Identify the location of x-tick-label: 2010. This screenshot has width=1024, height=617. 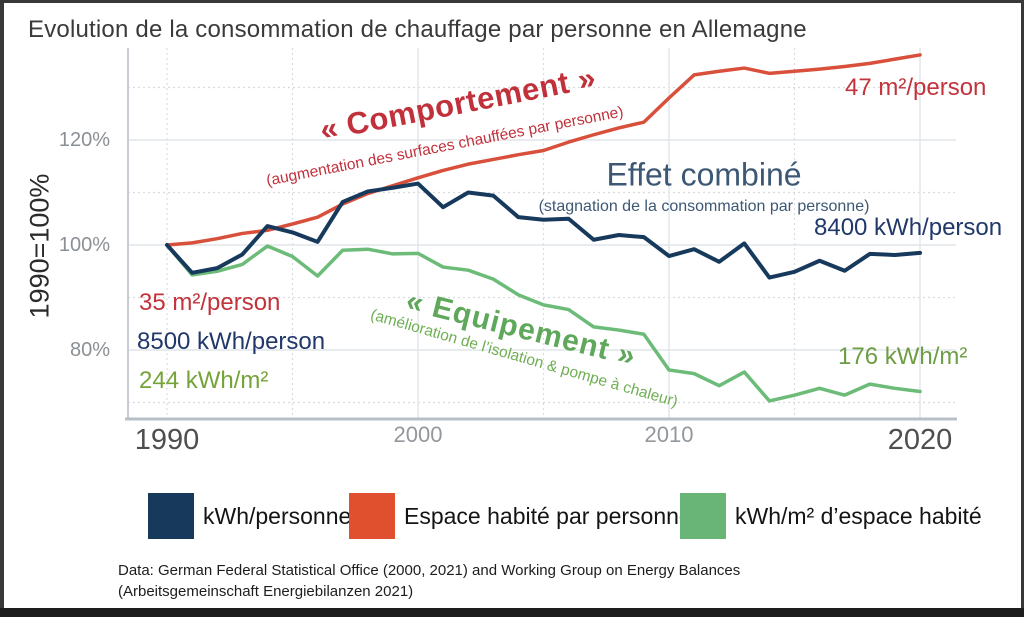
(669, 434).